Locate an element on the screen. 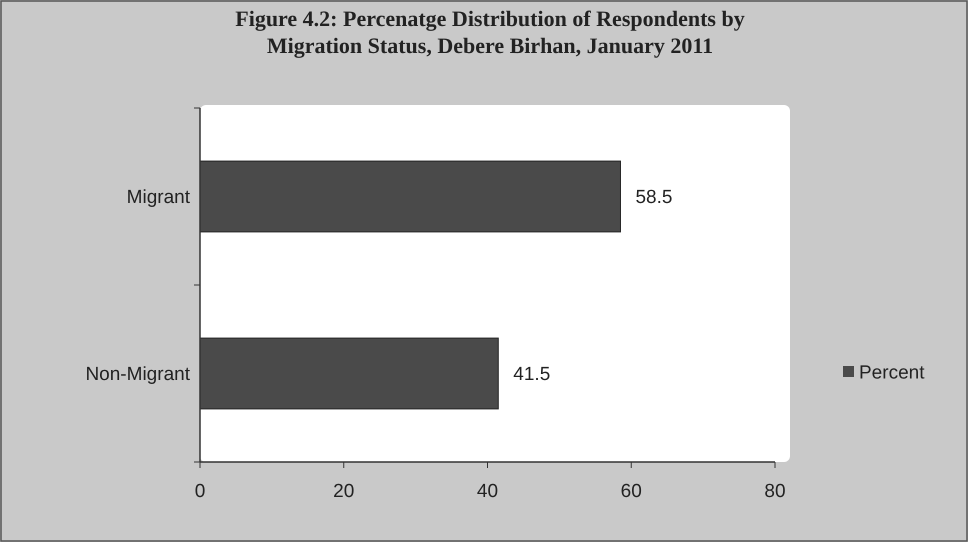 The image size is (968, 542). data-label: 41.5 is located at coordinates (531, 375).